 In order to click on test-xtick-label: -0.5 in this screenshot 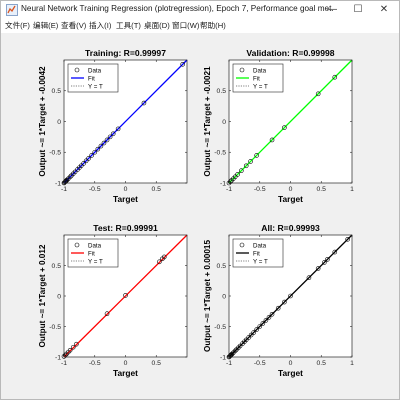, I will do `click(95, 363)`.